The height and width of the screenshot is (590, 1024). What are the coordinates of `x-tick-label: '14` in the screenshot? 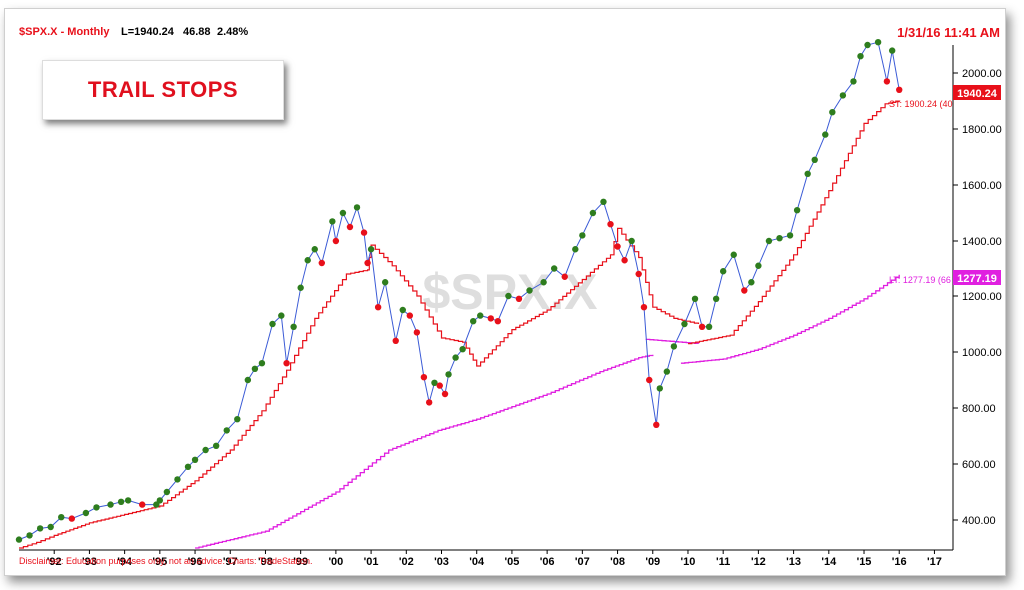 It's located at (829, 562).